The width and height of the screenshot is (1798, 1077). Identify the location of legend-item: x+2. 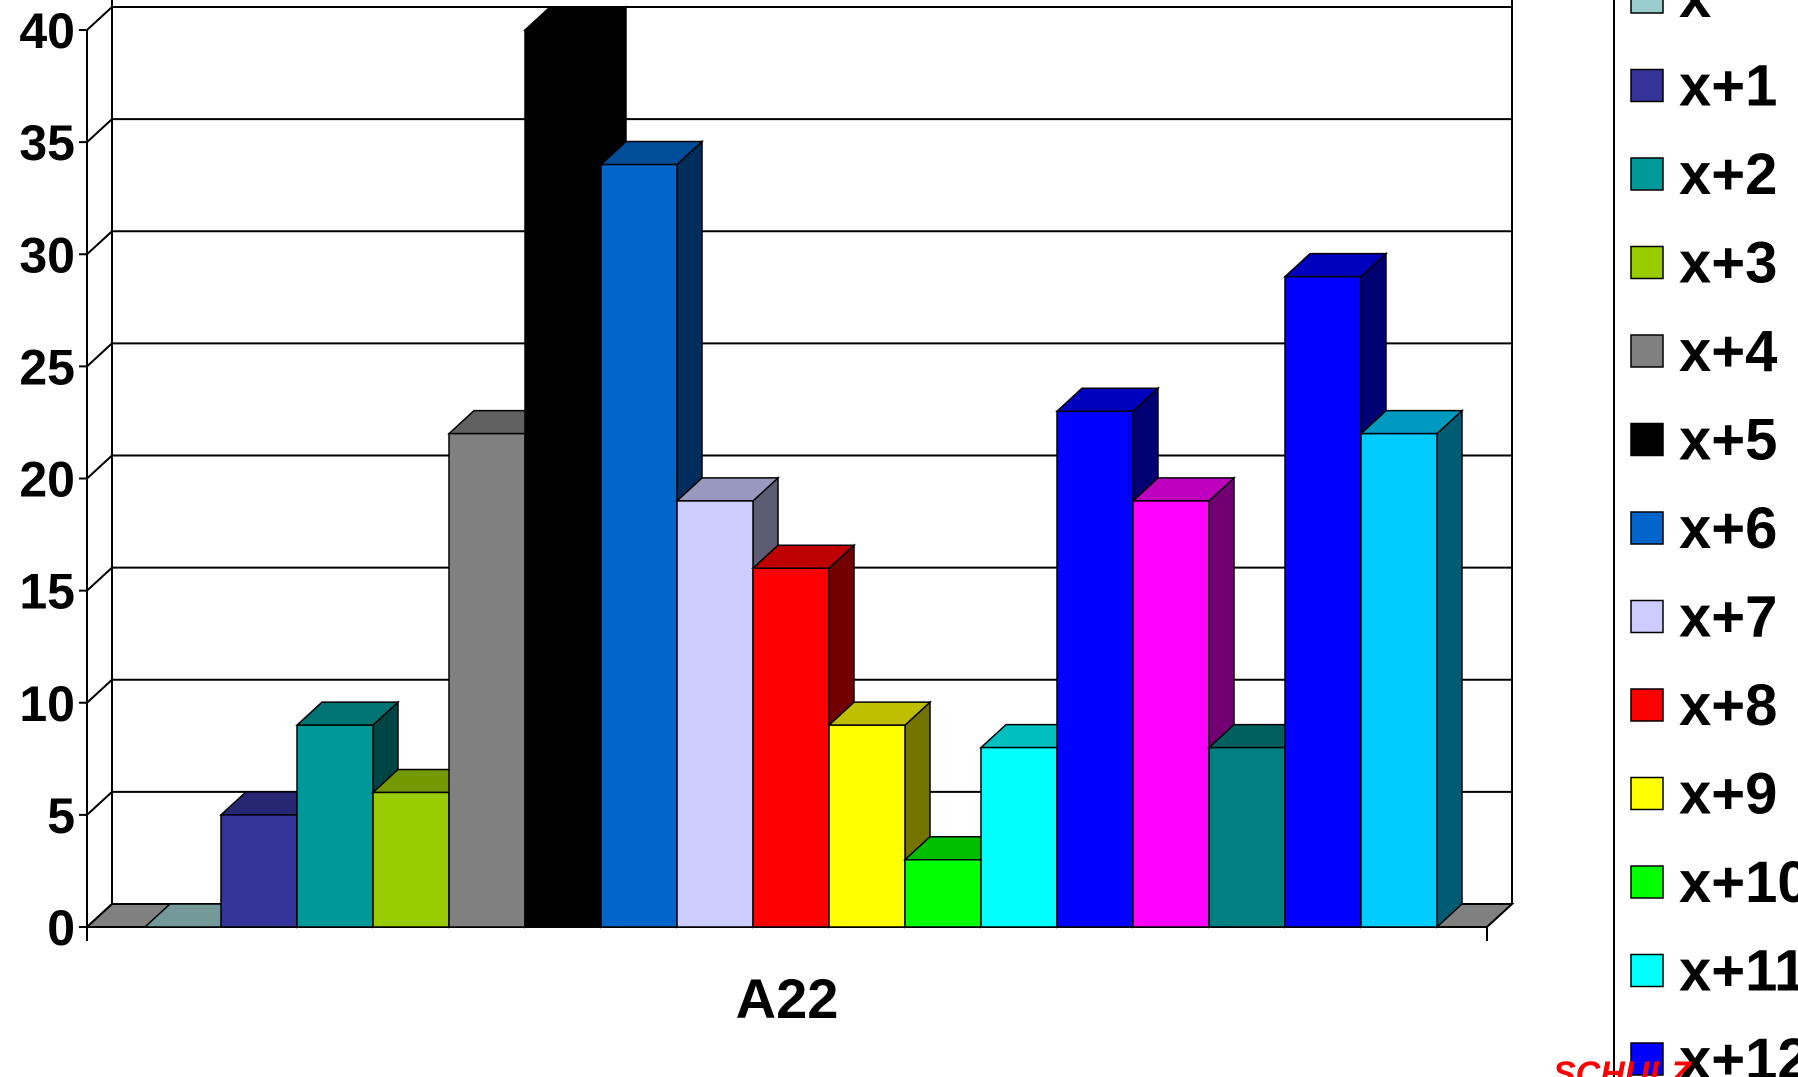
(1703, 174).